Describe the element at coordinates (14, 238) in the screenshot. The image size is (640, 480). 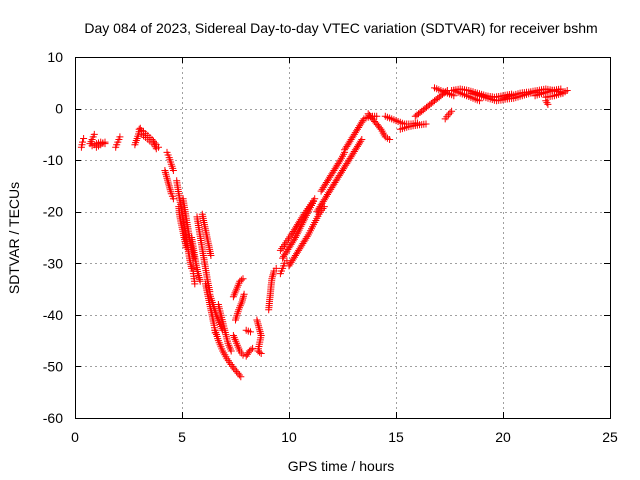
I see `y-axis-label: SDTVAR / TECUs` at that location.